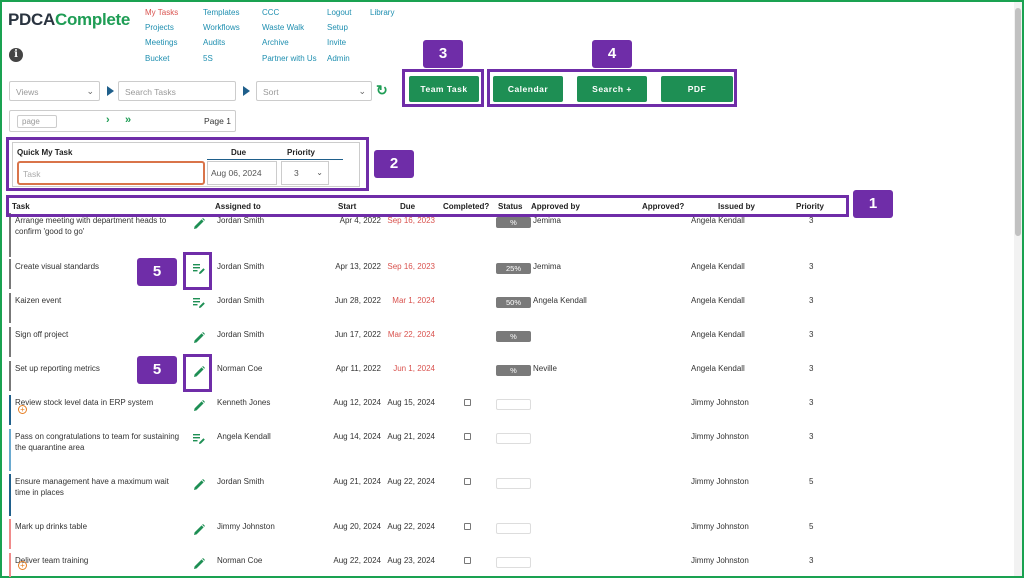  I want to click on col-assigned: Assigned to, so click(238, 206).